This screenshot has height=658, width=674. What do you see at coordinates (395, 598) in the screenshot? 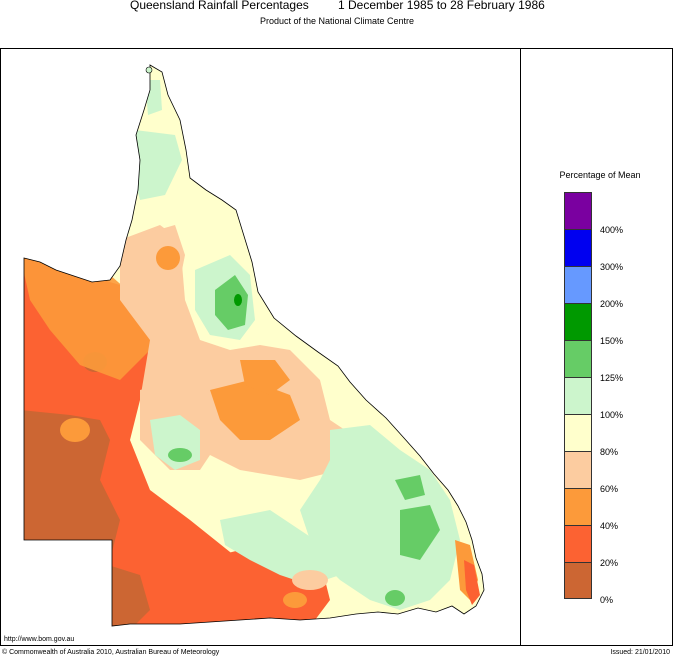
I see `region-east-125-150-c` at bounding box center [395, 598].